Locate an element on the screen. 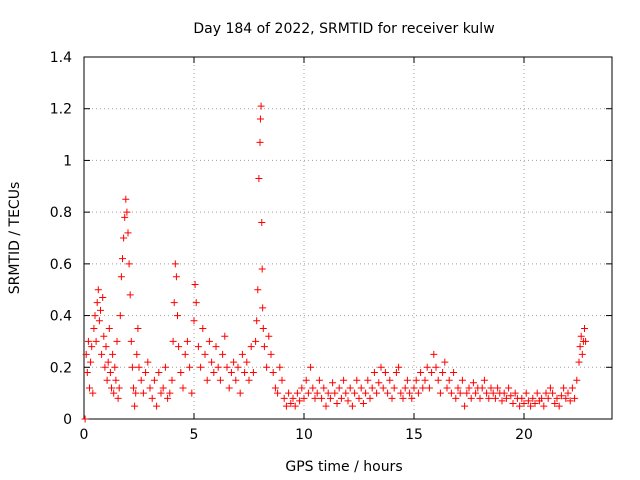 Image resolution: width=640 pixels, height=480 pixels. x-tick-label: 0 is located at coordinates (84, 435).